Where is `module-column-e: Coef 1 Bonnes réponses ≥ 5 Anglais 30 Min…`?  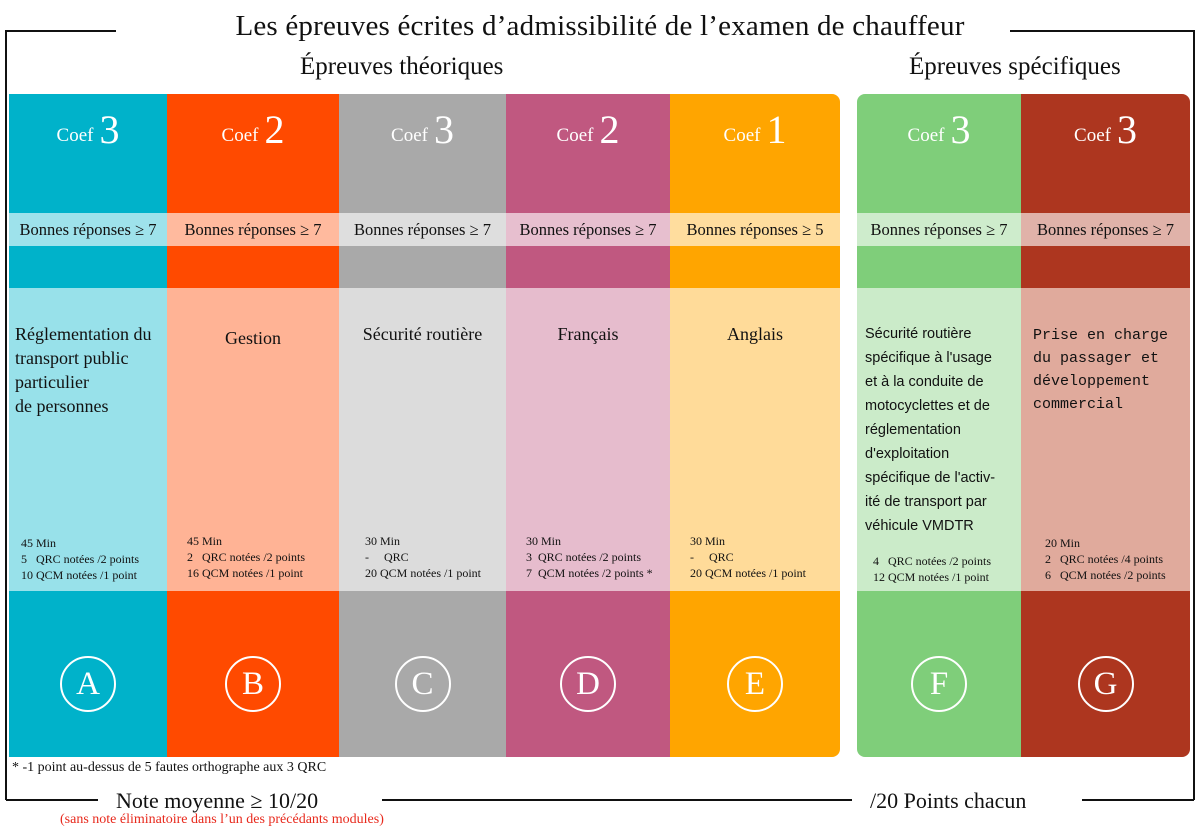 module-column-e: Coef 1 Bonnes réponses ≥ 5 Anglais 30 Min… is located at coordinates (755, 425).